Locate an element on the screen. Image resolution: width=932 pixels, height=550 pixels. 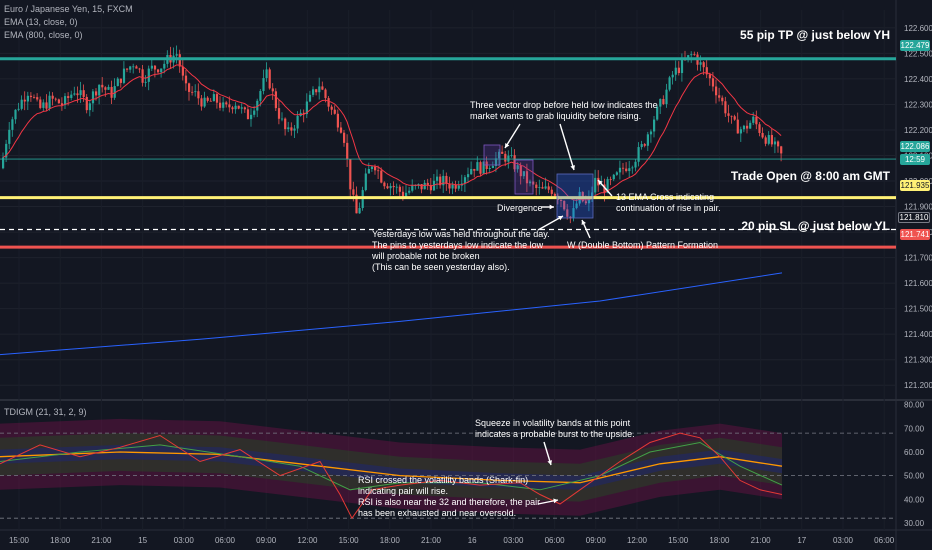
time-tick-label: 18:00 is located at coordinates (719, 540).